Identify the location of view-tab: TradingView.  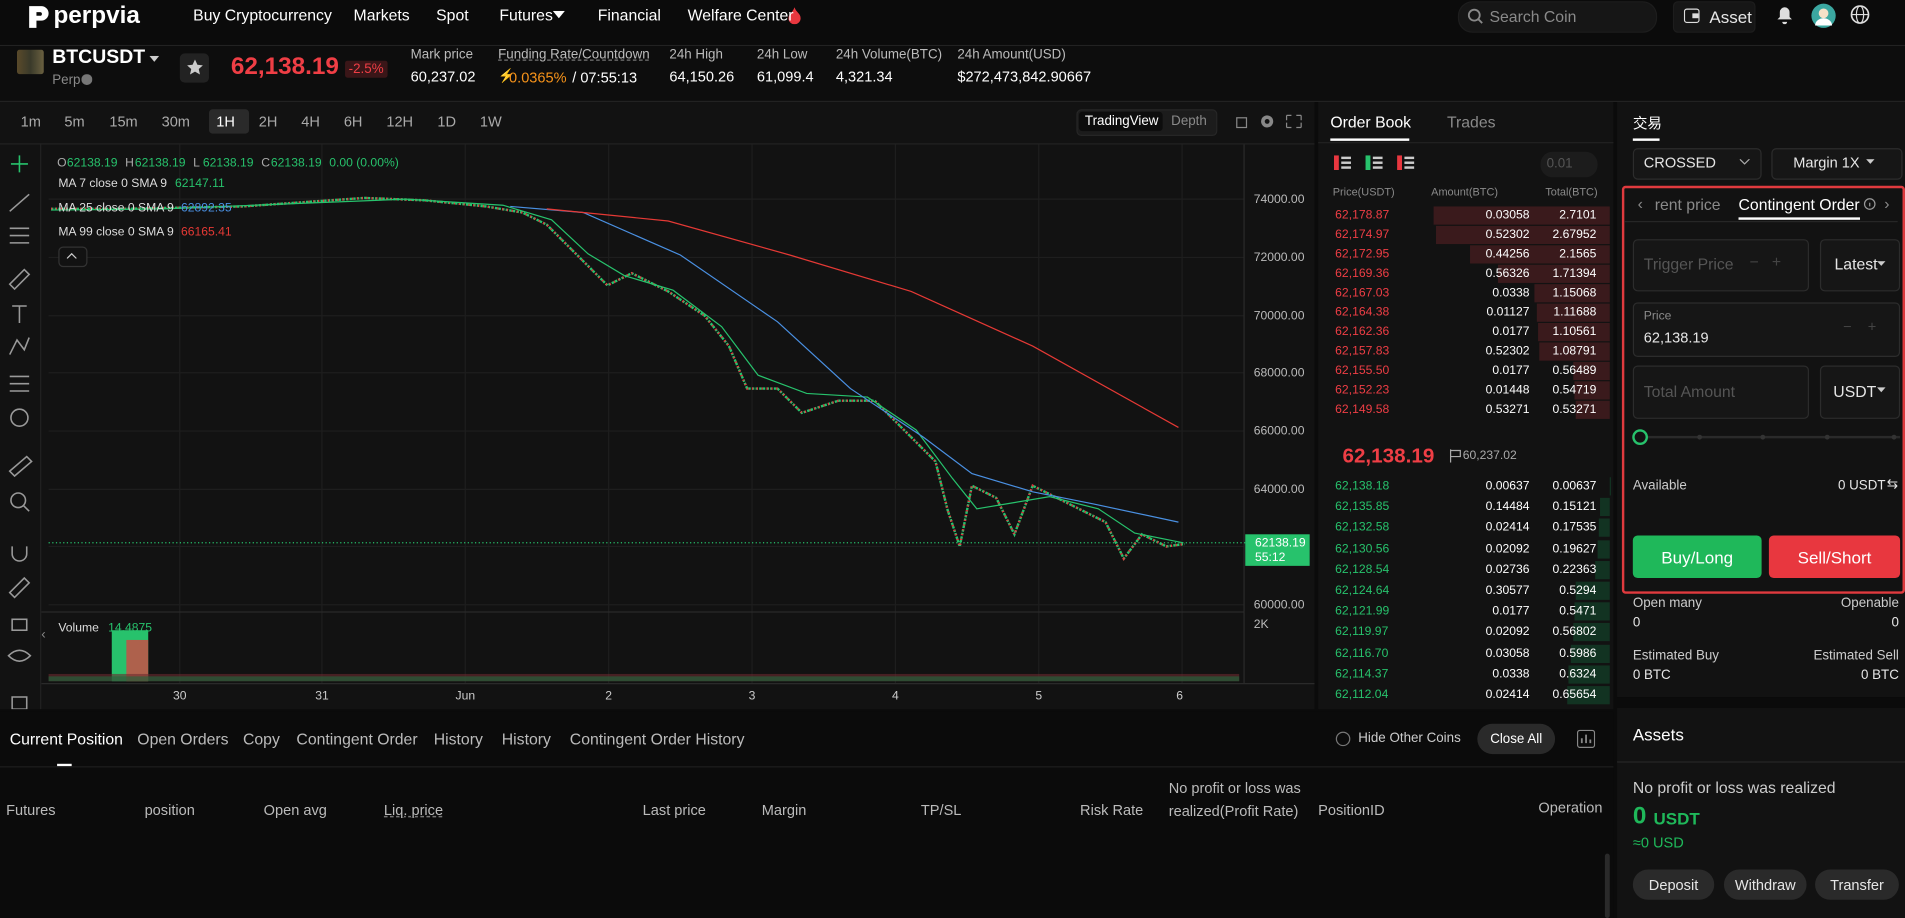
(1121, 121).